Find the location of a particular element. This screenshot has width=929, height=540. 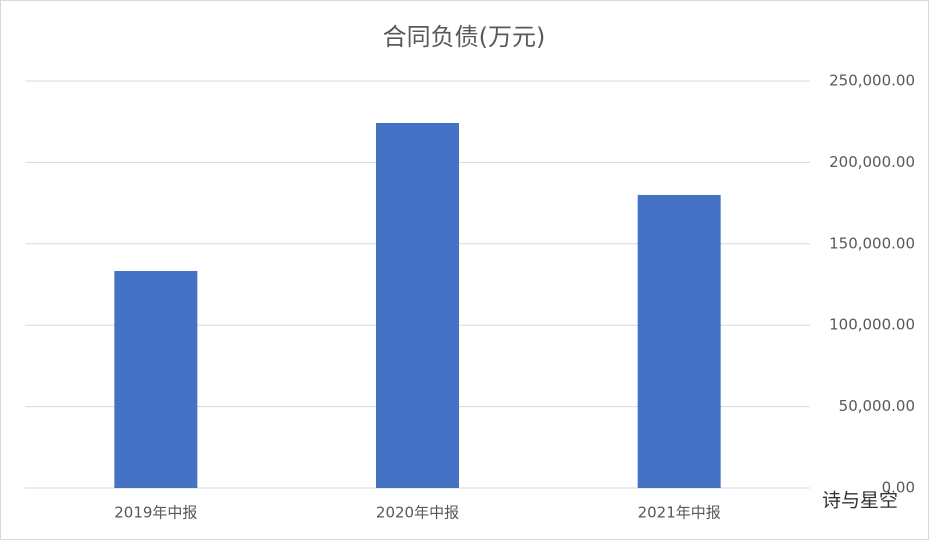

y-tick-label: 150,000.00 is located at coordinates (872, 243).